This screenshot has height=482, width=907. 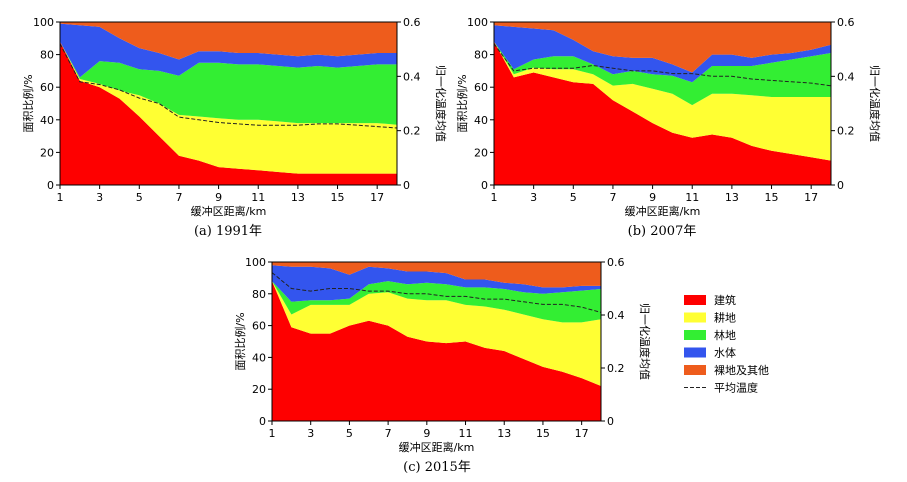 What do you see at coordinates (695, 317) in the screenshot?
I see `legend-swatch-cropland` at bounding box center [695, 317].